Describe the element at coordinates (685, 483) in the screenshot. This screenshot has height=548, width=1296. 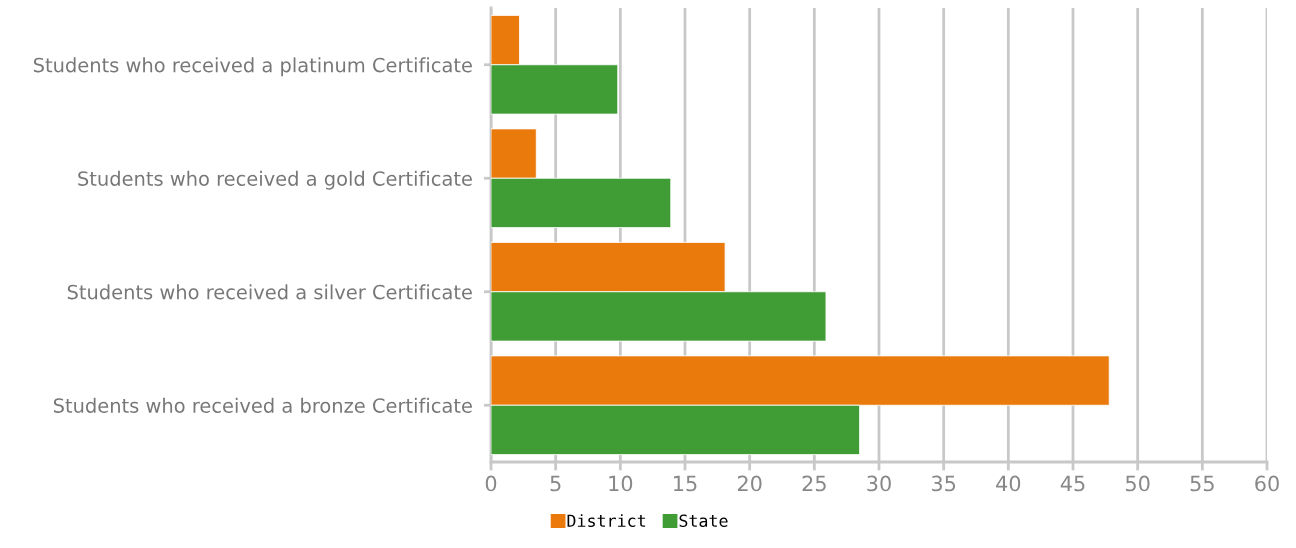
I see `x-tick-label: 15` at that location.